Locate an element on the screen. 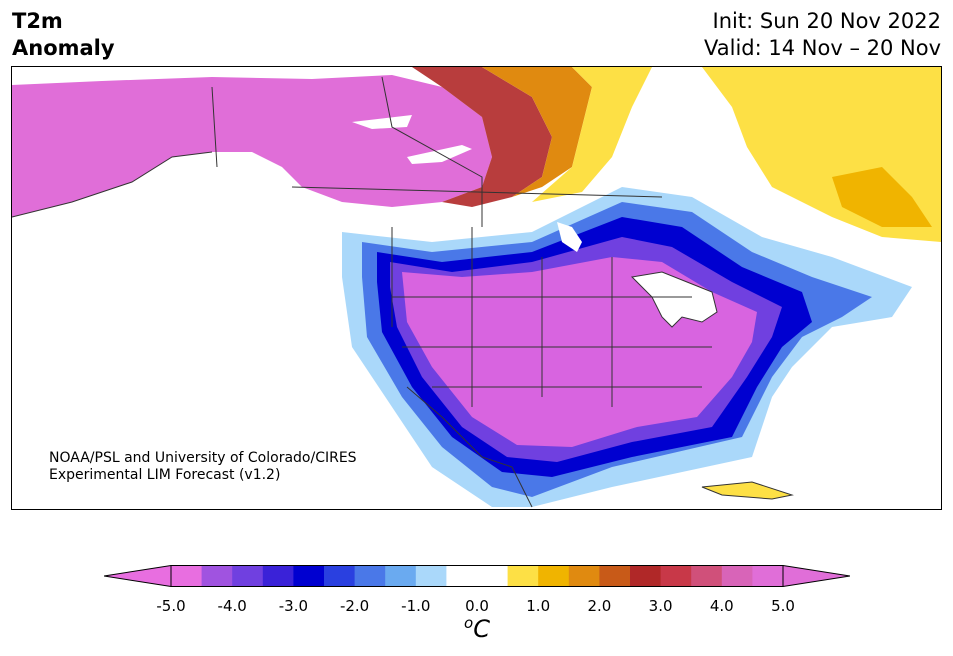  hudson-bay-lake is located at coordinates (569, 237).